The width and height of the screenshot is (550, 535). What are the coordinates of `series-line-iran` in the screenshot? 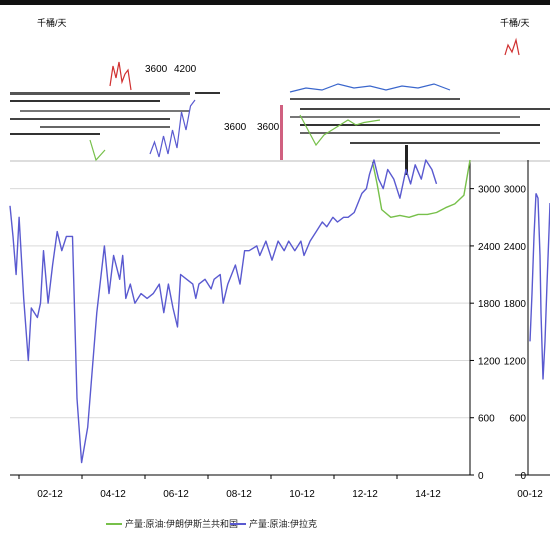 It's located at (421, 188).